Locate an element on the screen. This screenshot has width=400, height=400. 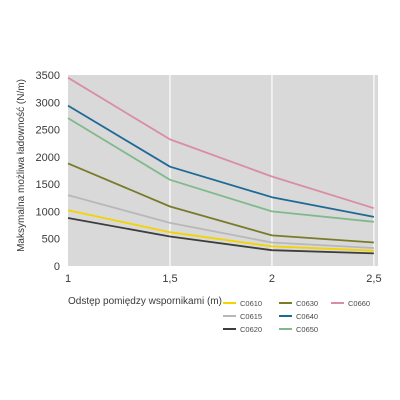
legend-label: C0620 is located at coordinates (251, 329).